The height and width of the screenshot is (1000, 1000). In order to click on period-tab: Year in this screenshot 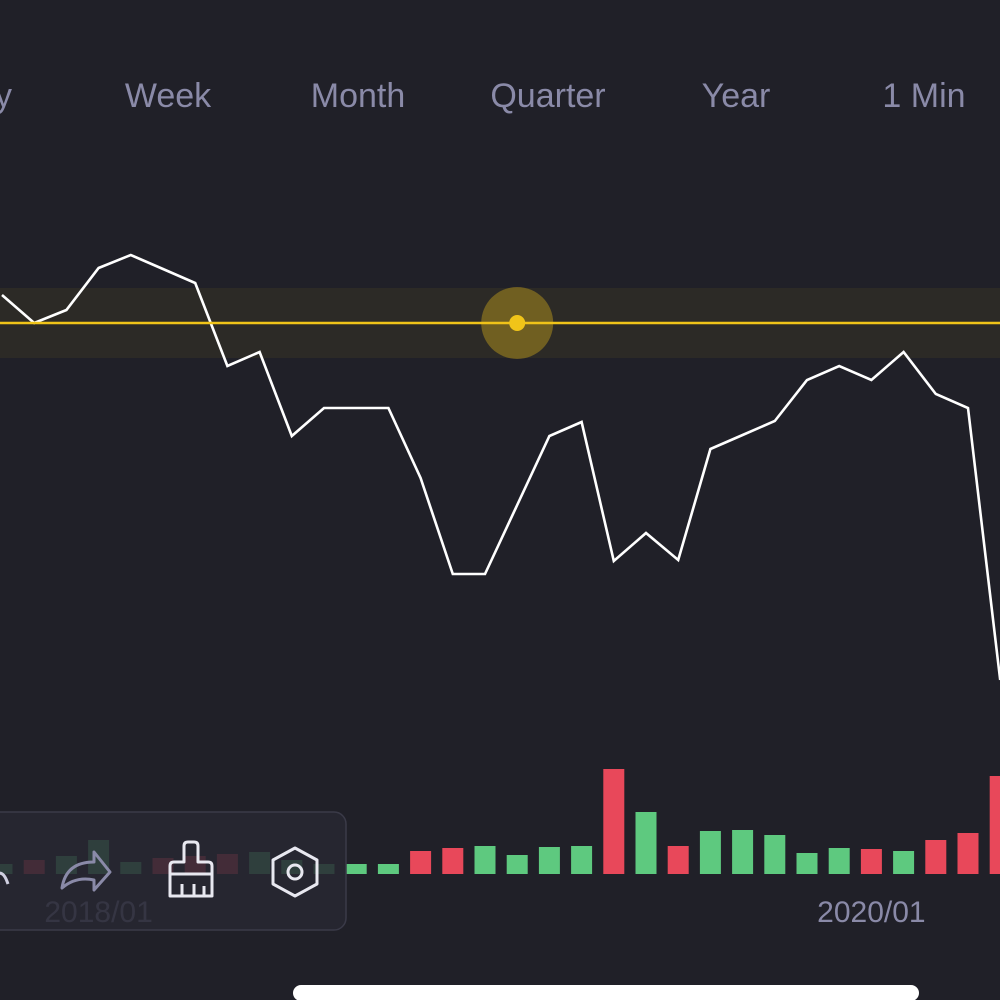, I will do `click(736, 96)`.